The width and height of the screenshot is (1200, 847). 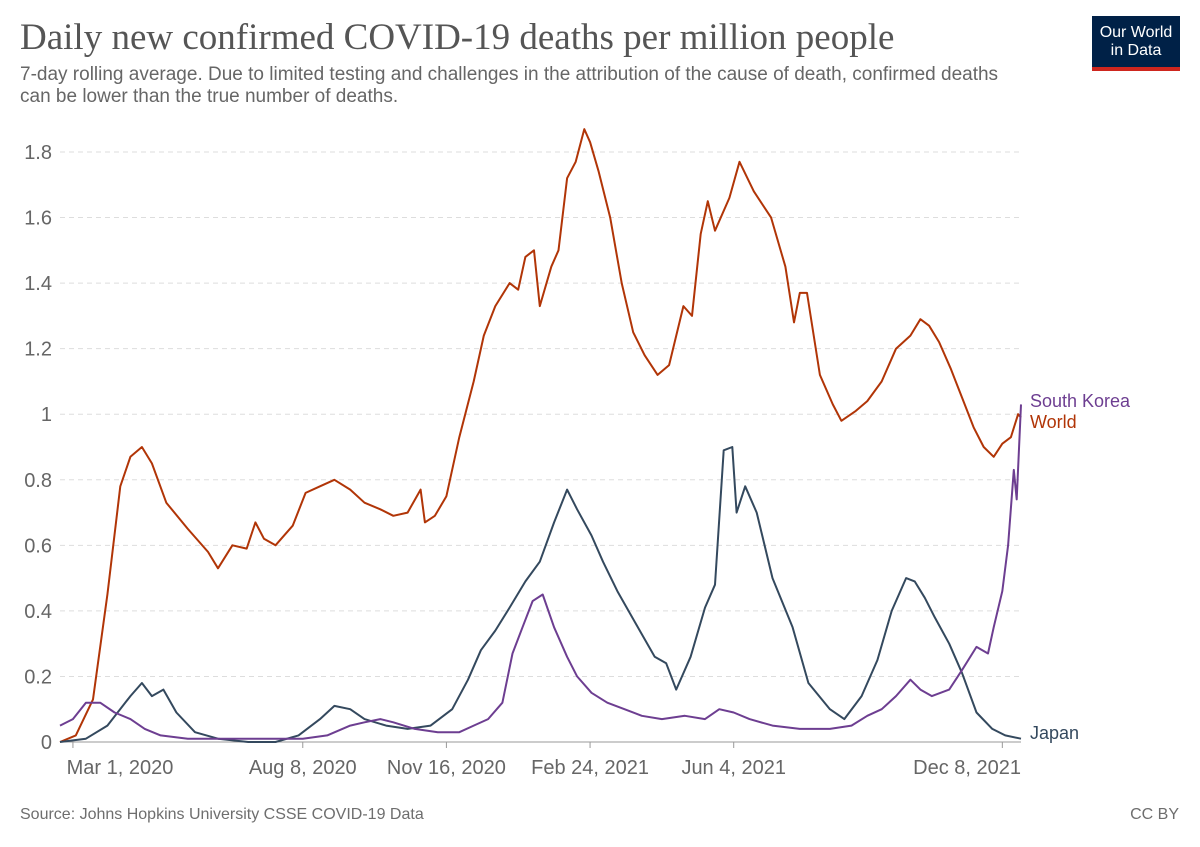 I want to click on x-tick-label: Aug 8, 2020, so click(x=303, y=768).